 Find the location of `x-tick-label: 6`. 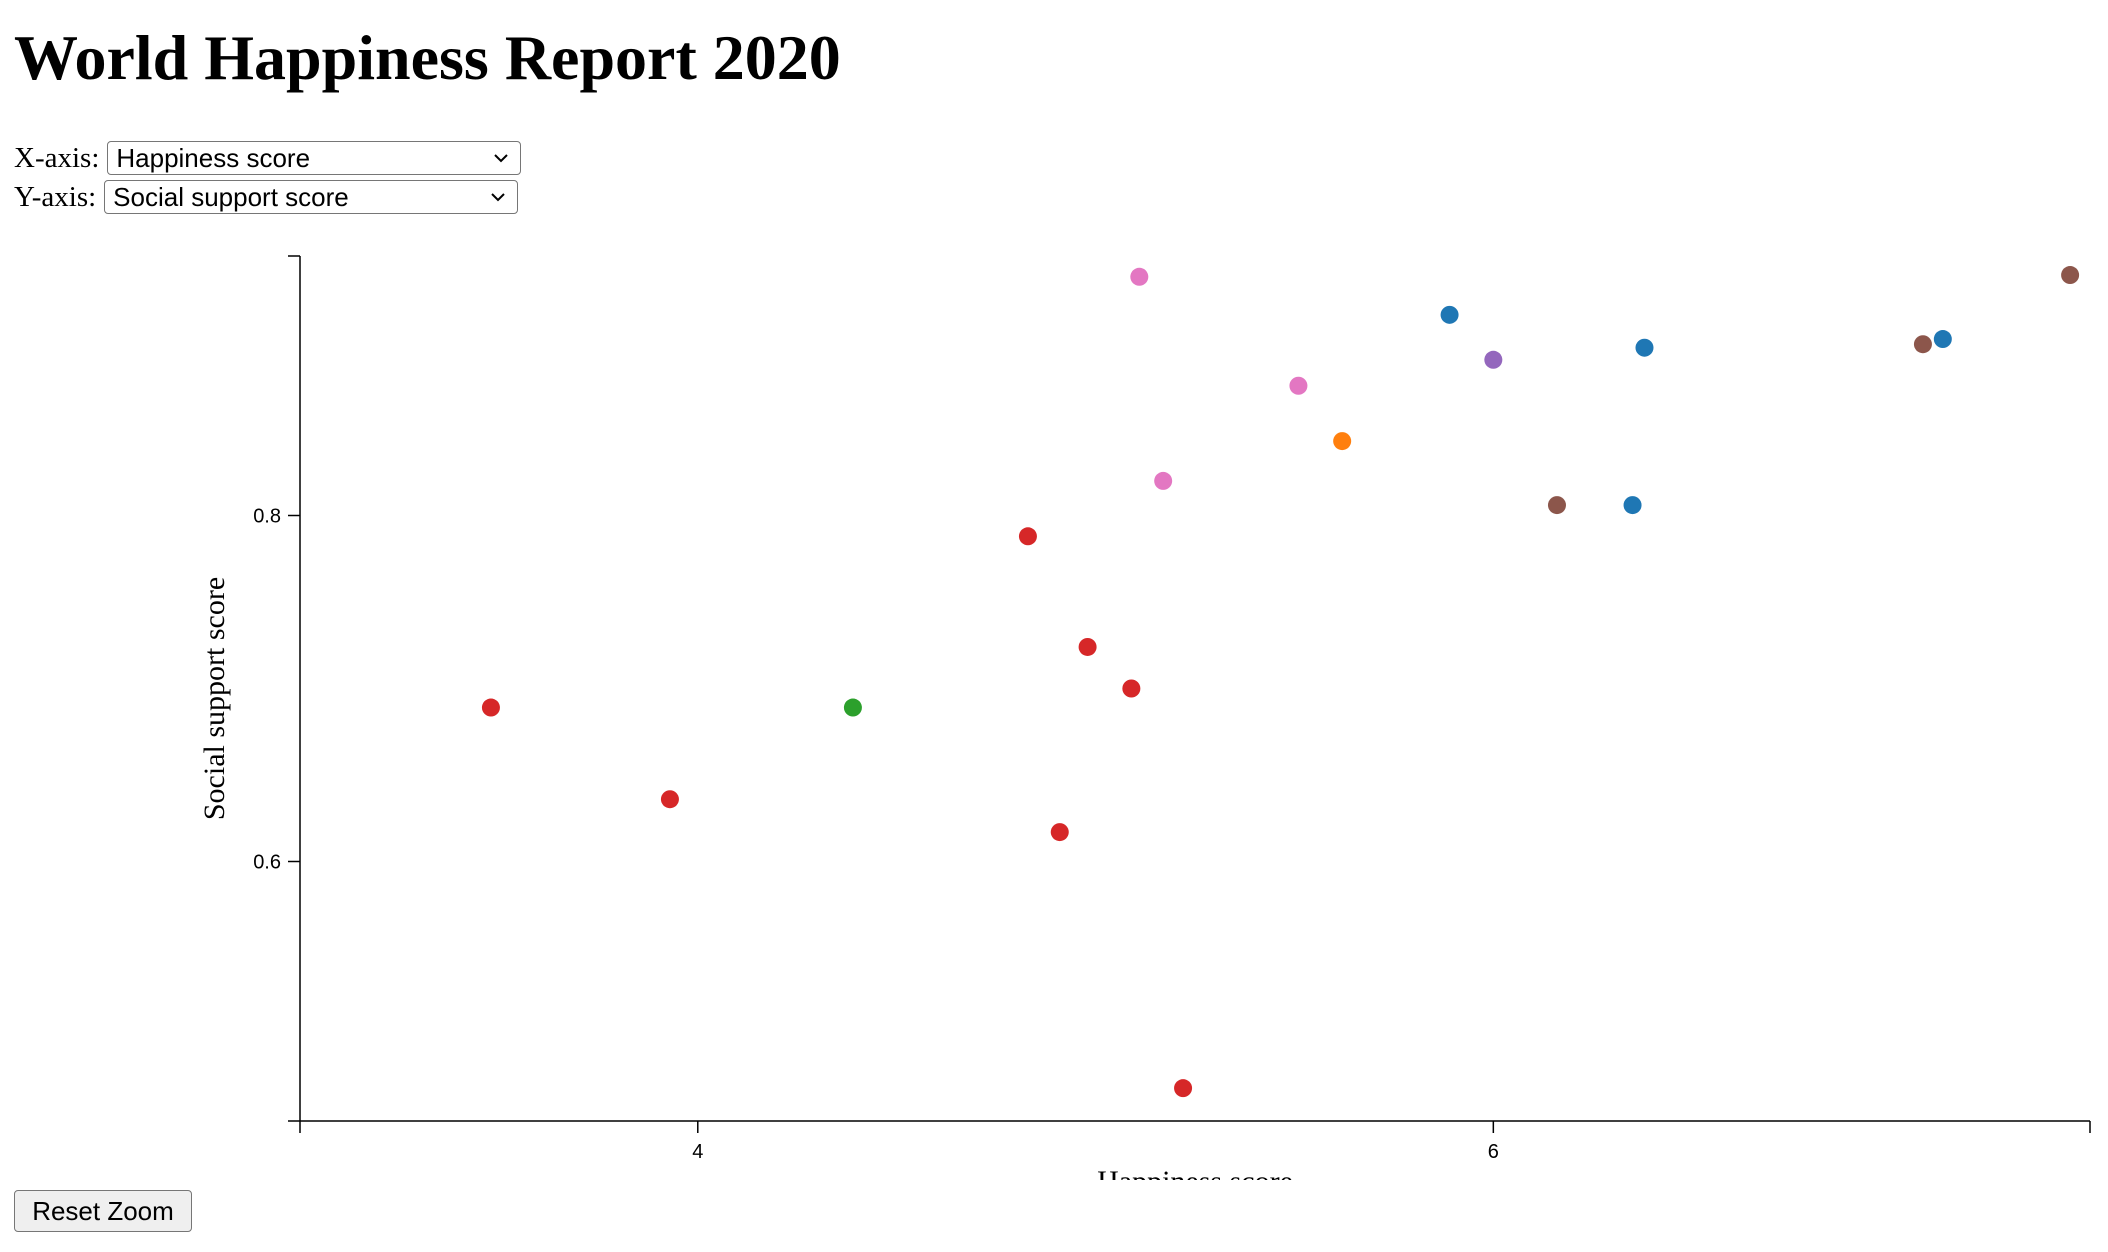

x-tick-label: 6 is located at coordinates (1493, 1152).